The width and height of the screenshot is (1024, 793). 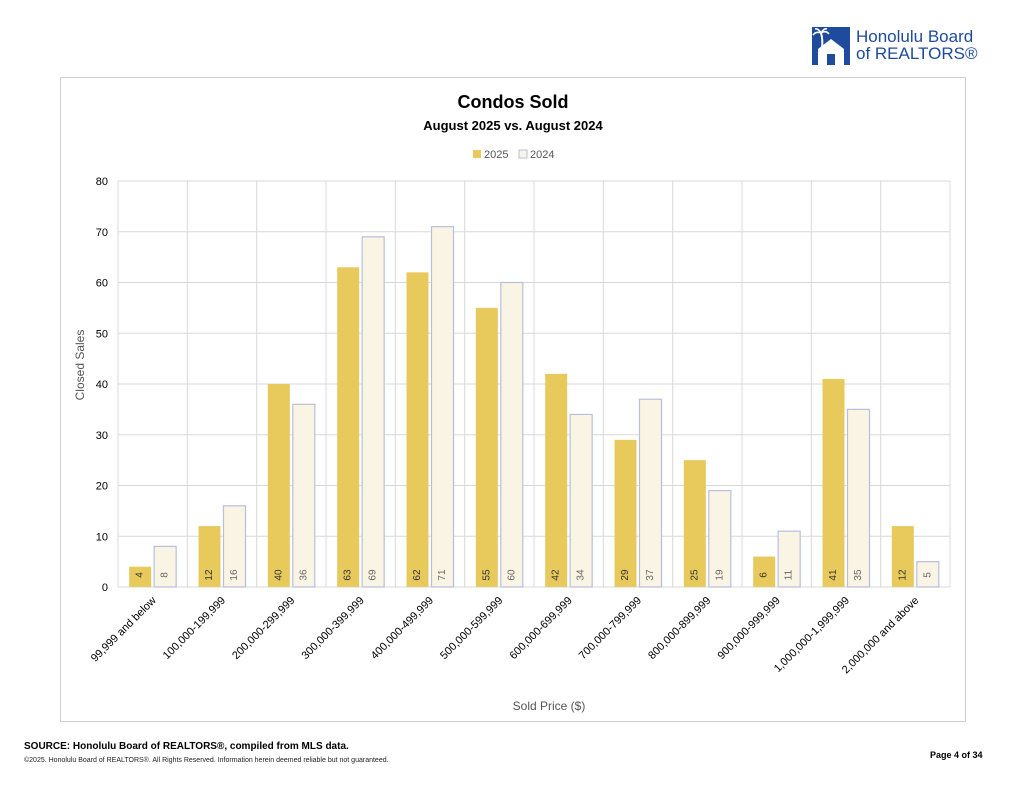 What do you see at coordinates (102, 436) in the screenshot?
I see `y-tick-label: 30` at bounding box center [102, 436].